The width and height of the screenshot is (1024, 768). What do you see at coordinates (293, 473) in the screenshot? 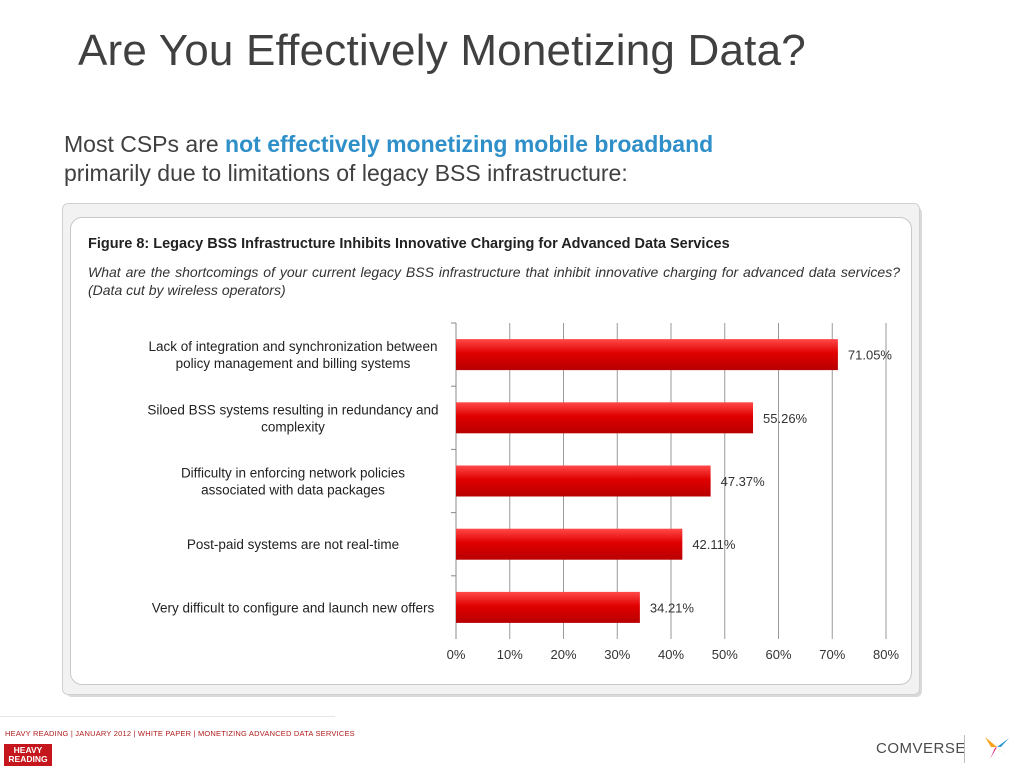
I see `category-label: Difficulty in enforcing network policies` at bounding box center [293, 473].